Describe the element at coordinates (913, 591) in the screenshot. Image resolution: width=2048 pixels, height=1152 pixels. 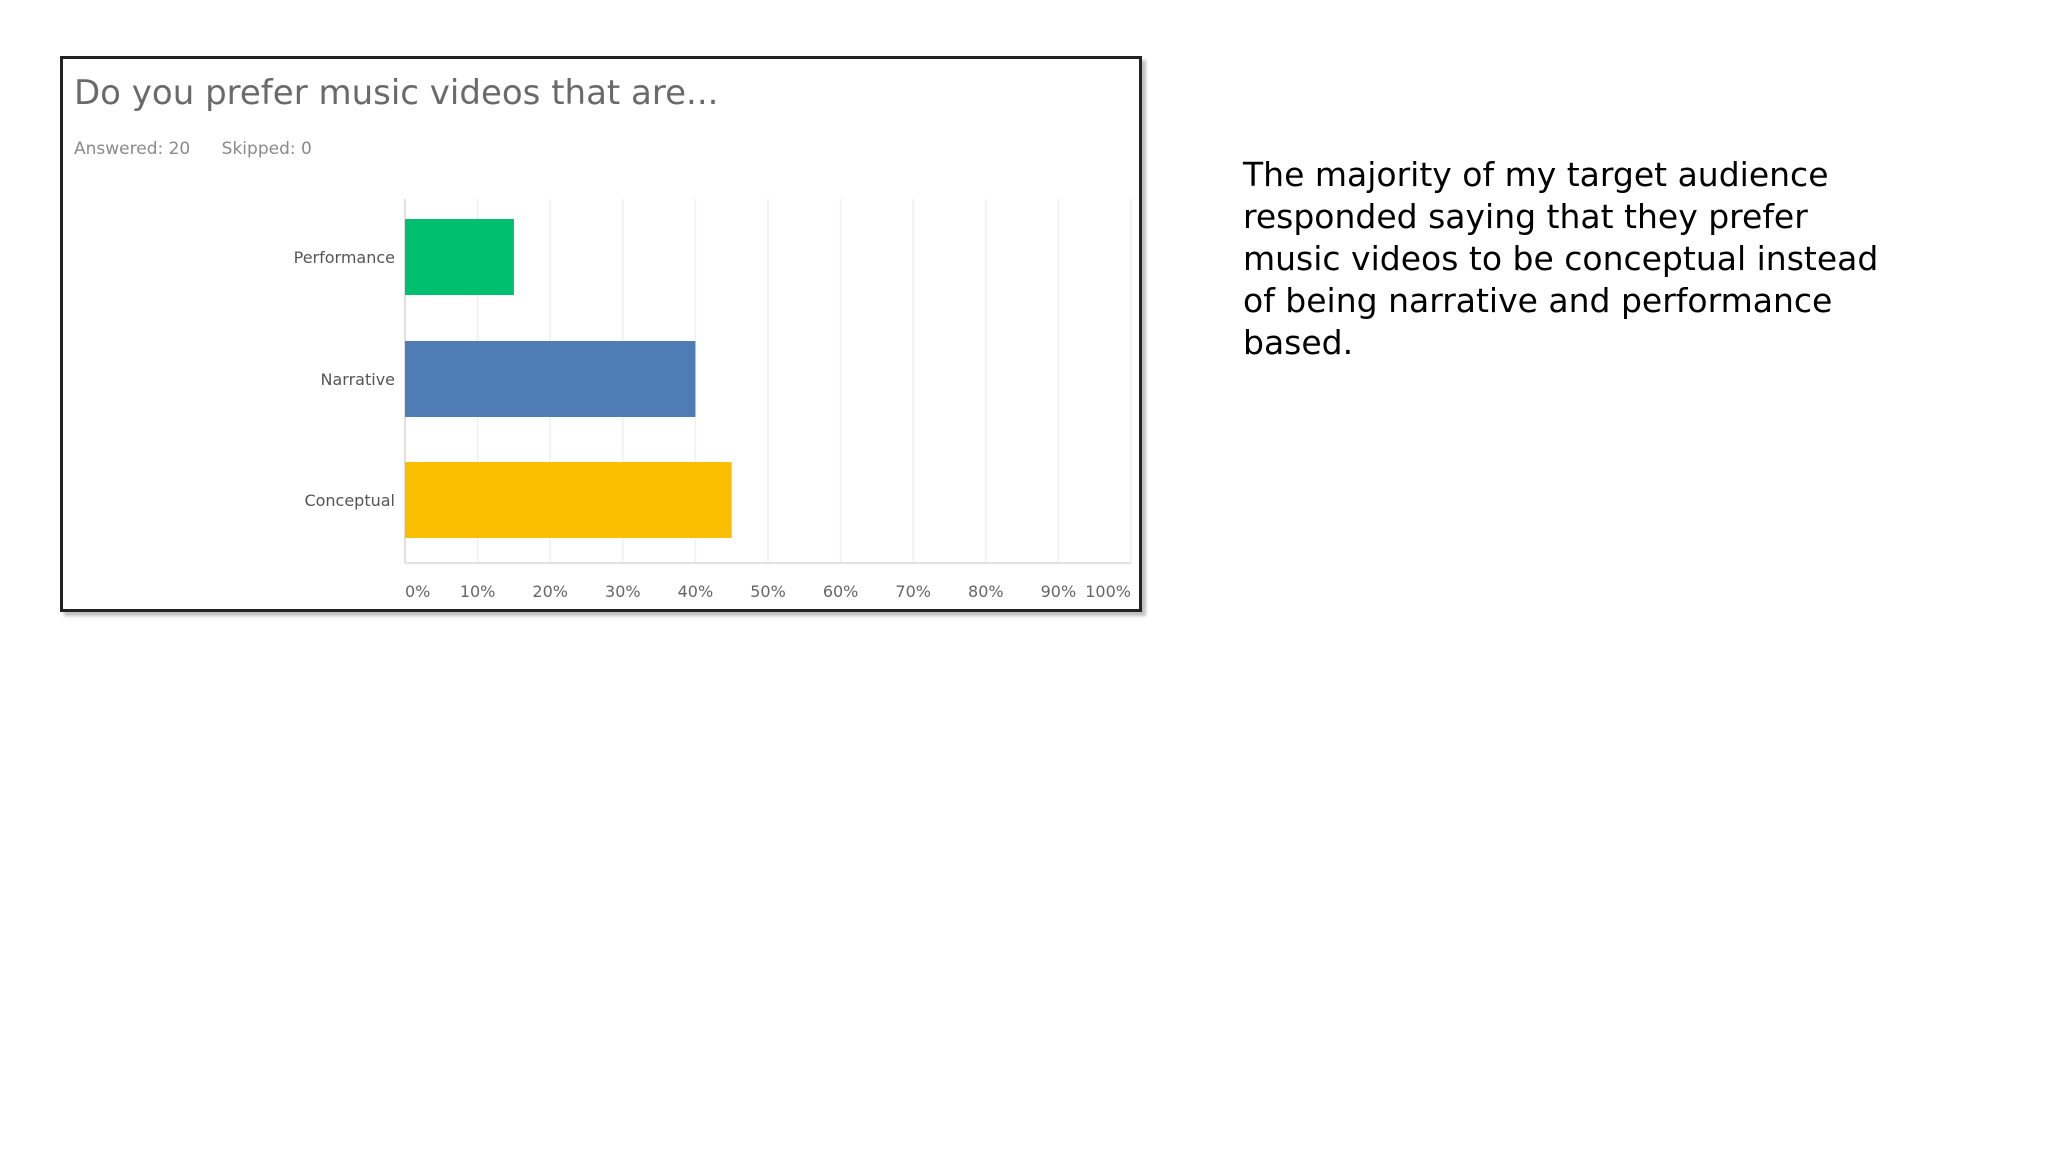
I see `x-tick-label: 70%` at that location.